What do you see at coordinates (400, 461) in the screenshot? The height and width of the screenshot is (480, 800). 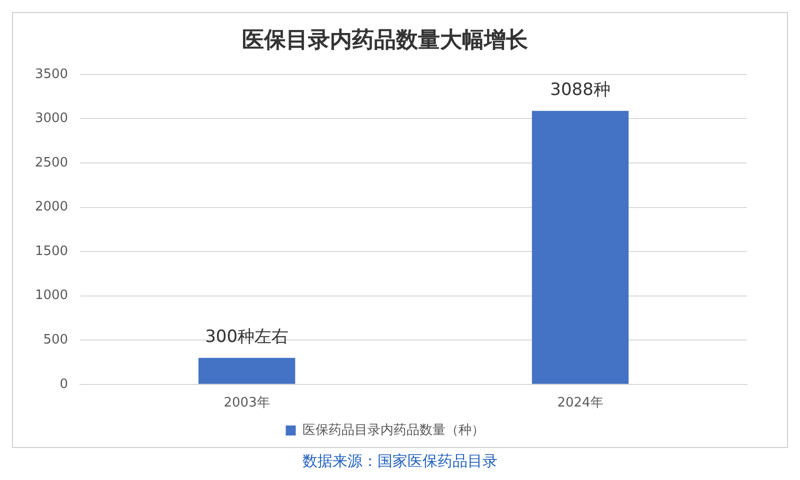 I see `source-note: 数据来源：国家医保药品目录` at bounding box center [400, 461].